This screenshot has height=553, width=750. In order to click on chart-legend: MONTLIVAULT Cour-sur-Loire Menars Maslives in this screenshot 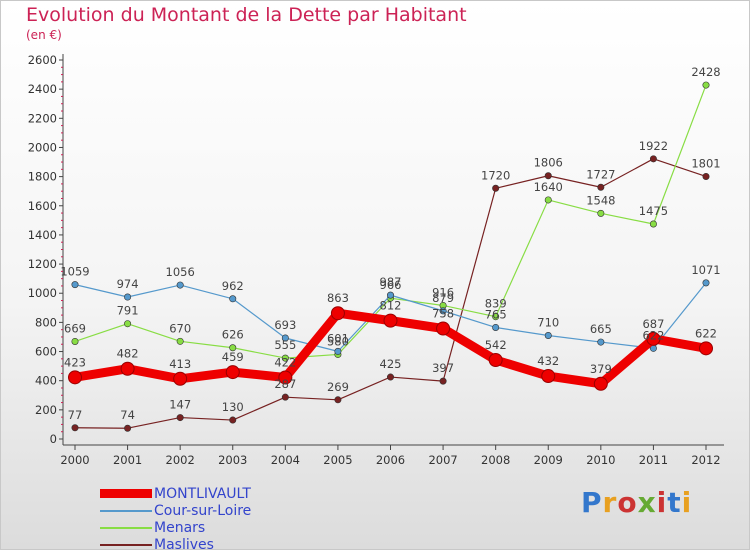, I will do `click(175, 519)`.